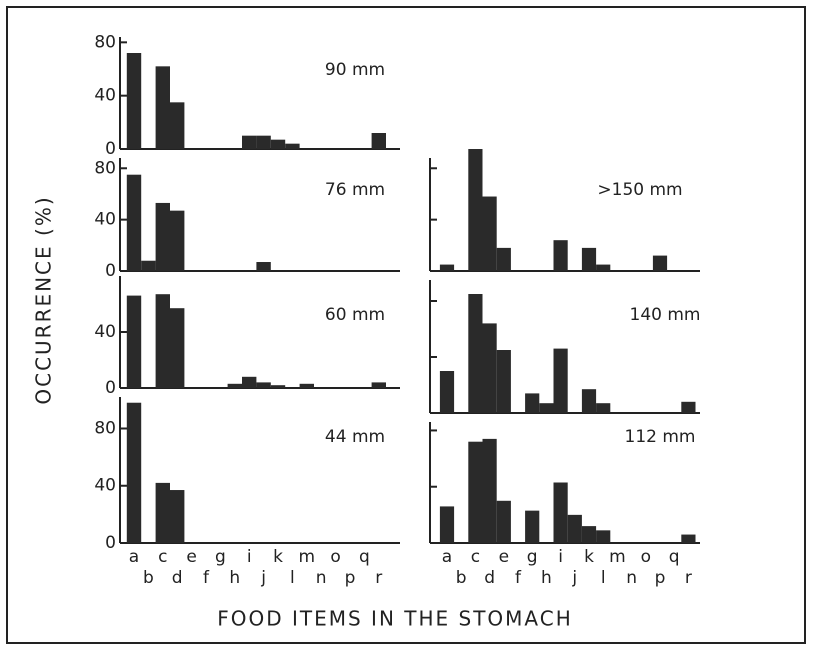 This screenshot has height=650, width=813. What do you see at coordinates (355, 190) in the screenshot?
I see `panel-title: 76 mm` at bounding box center [355, 190].